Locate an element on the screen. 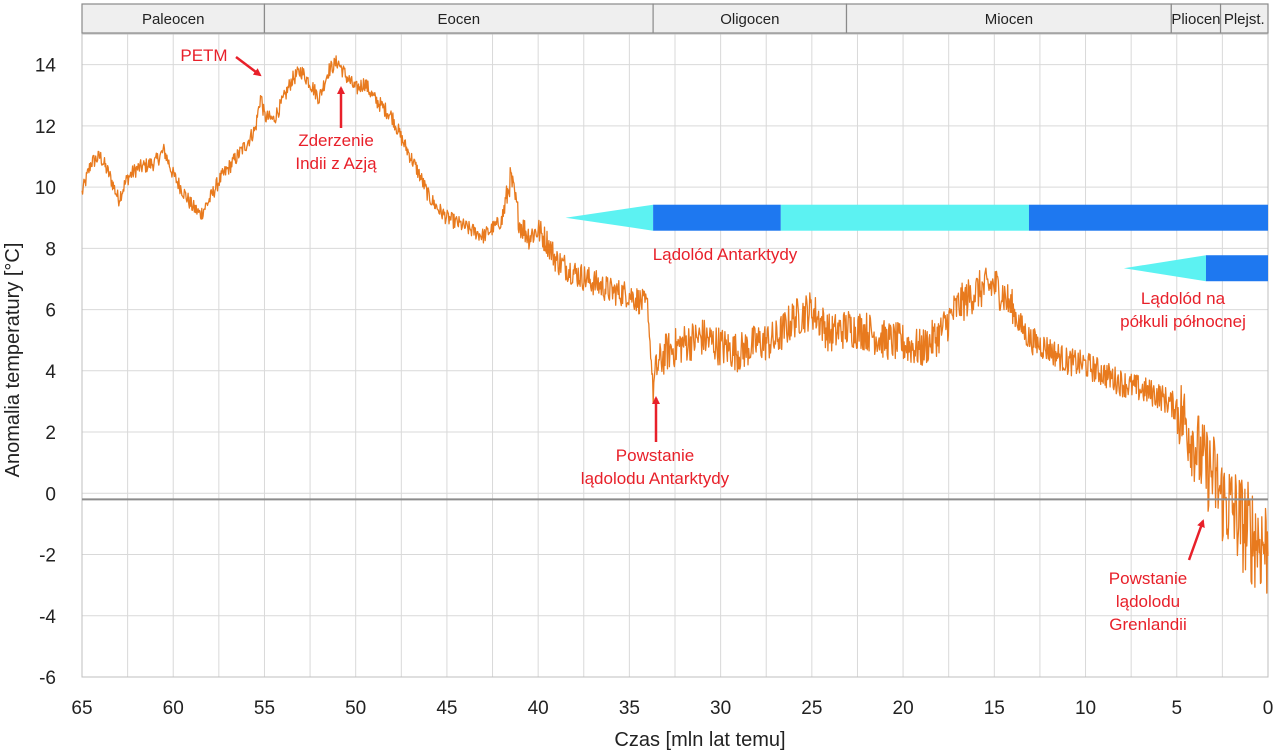 The height and width of the screenshot is (754, 1280). epoch-label: Miocen is located at coordinates (1009, 19).